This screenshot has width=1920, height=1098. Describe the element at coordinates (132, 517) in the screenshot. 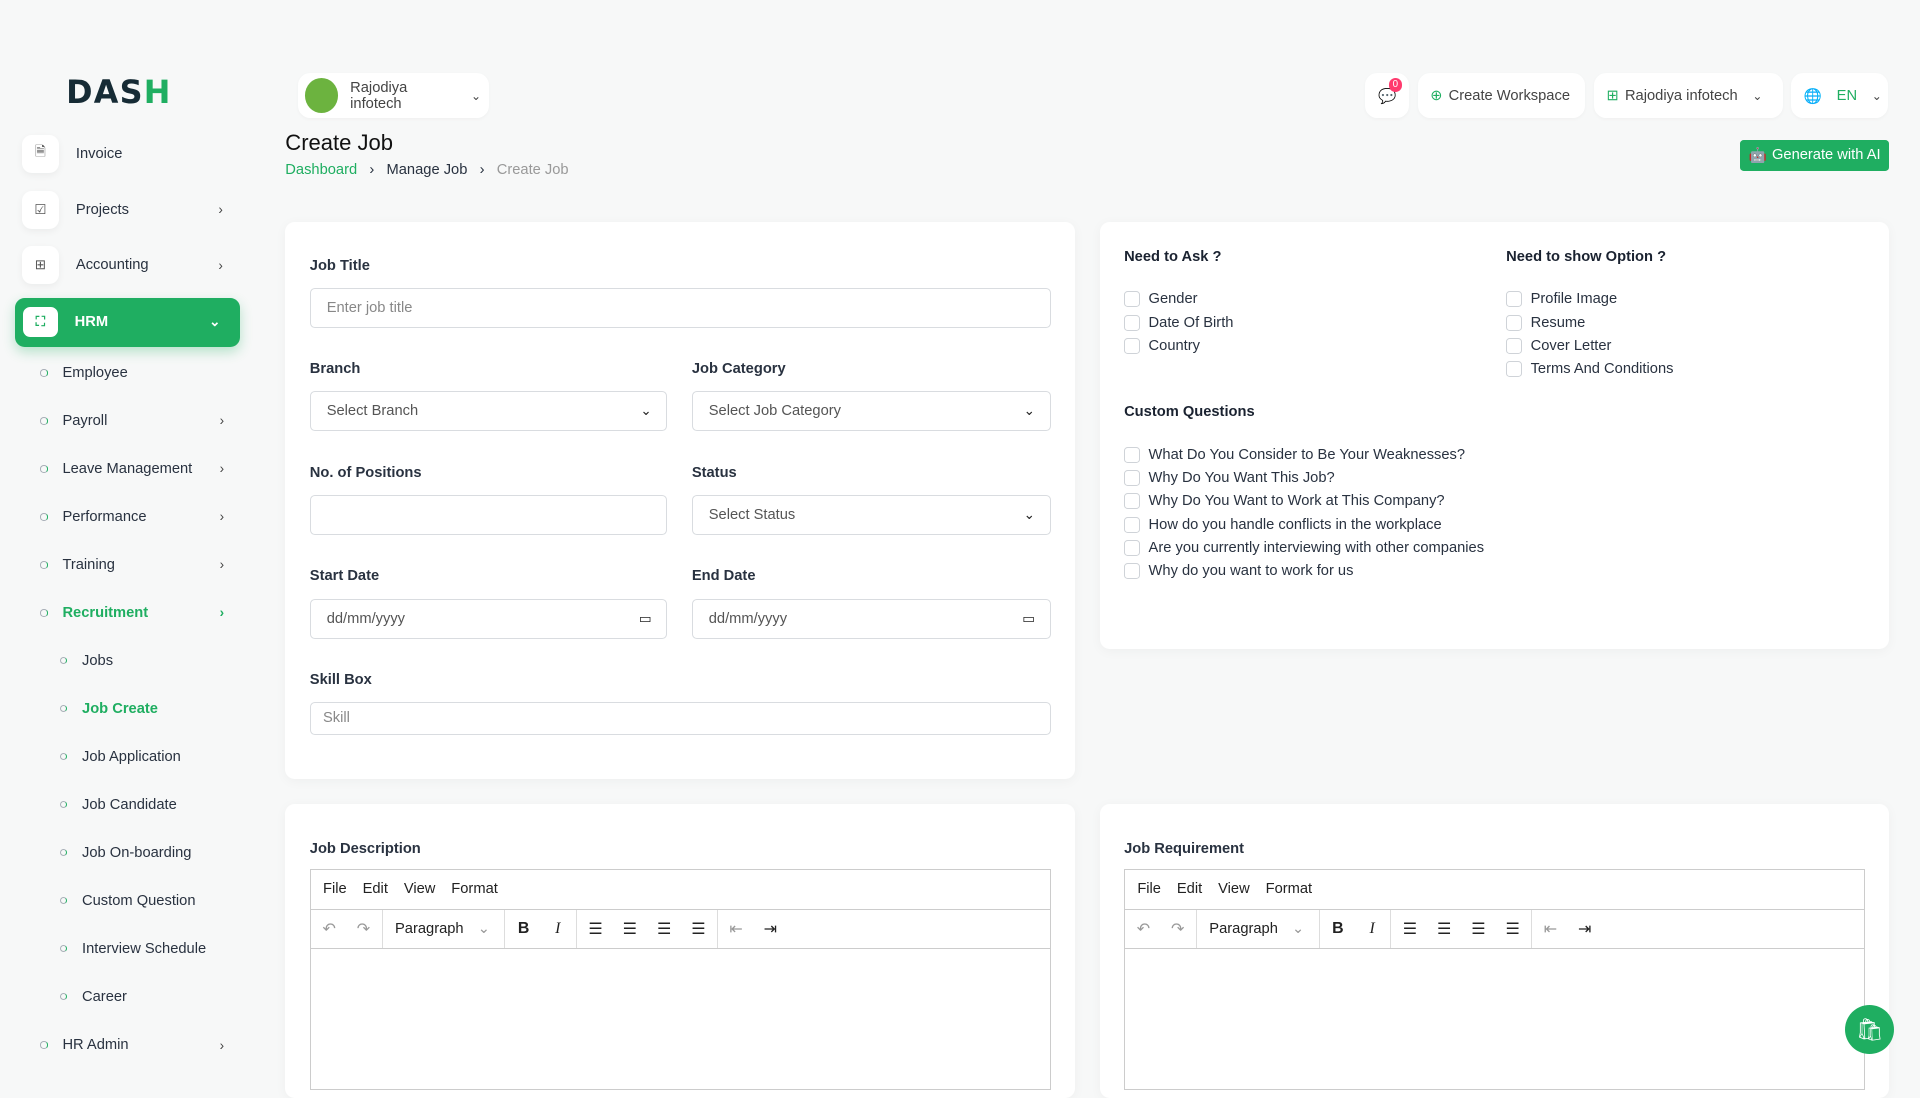

I see `sidebar-item-performance: Performance ›` at that location.